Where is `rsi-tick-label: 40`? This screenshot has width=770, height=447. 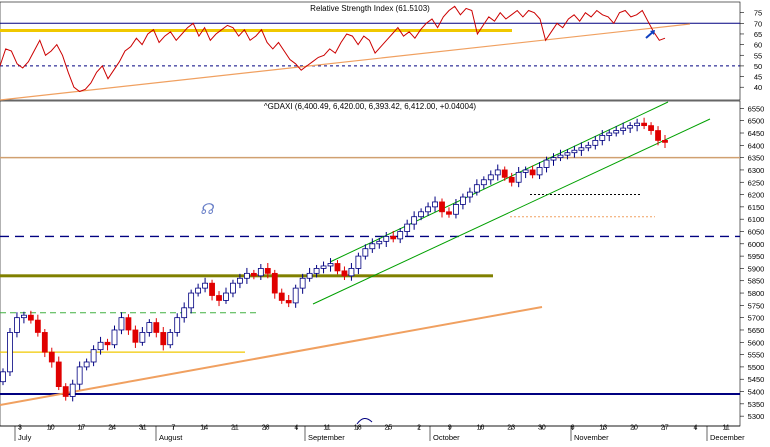 rsi-tick-label: 40 is located at coordinates (758, 87).